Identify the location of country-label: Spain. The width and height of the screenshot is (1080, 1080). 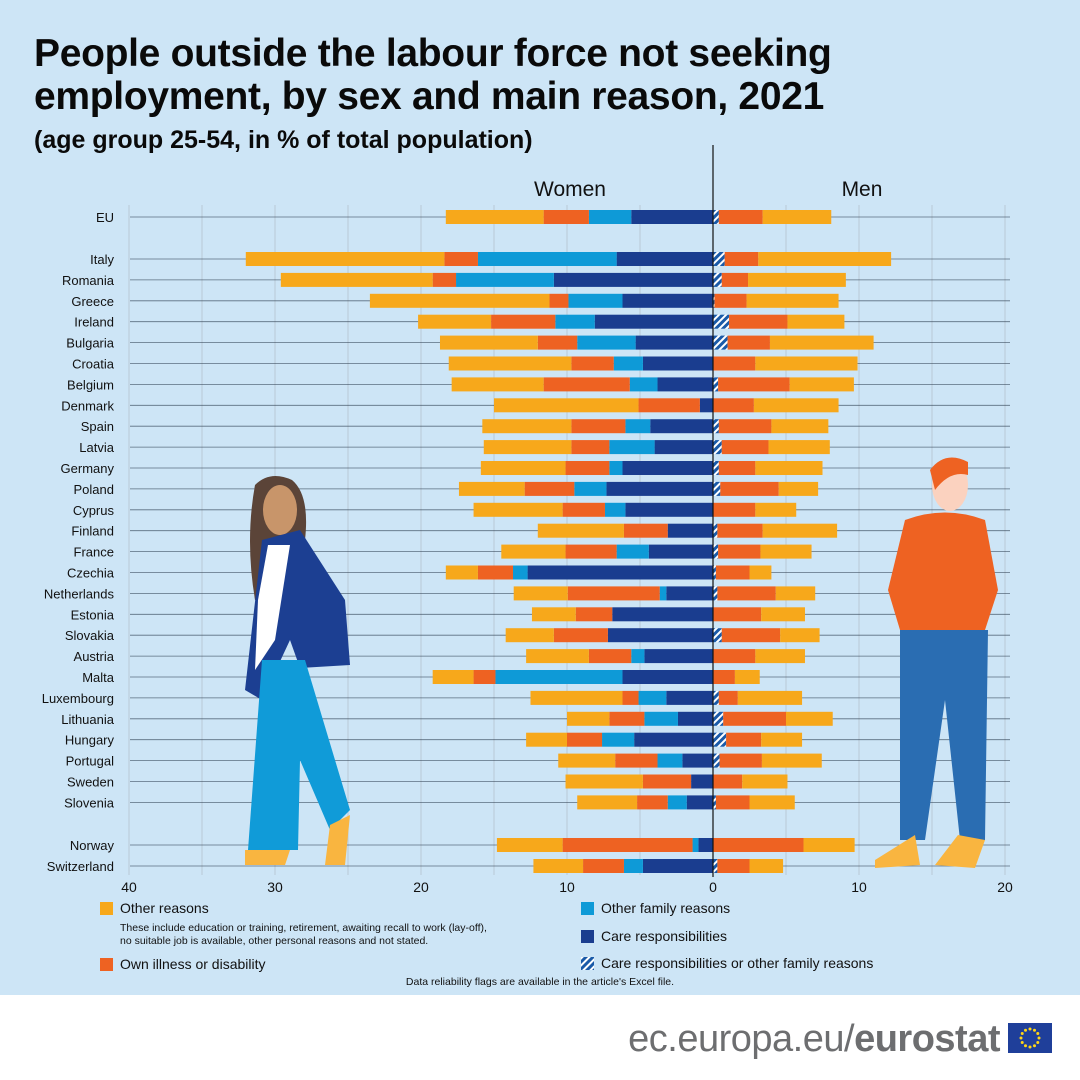
(97, 426).